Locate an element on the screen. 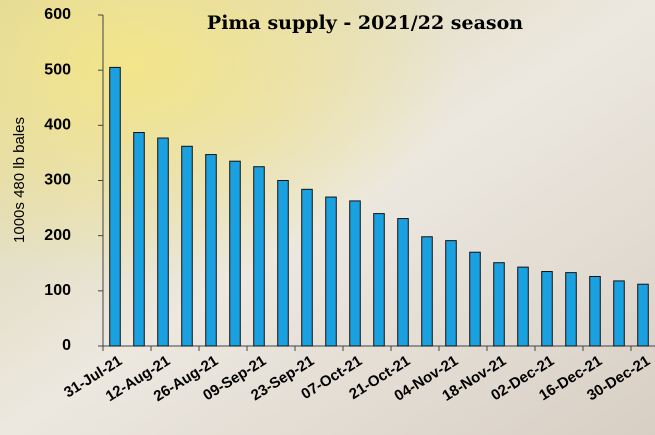 This screenshot has width=655, height=435. y-tick-label: 0 is located at coordinates (66, 345).